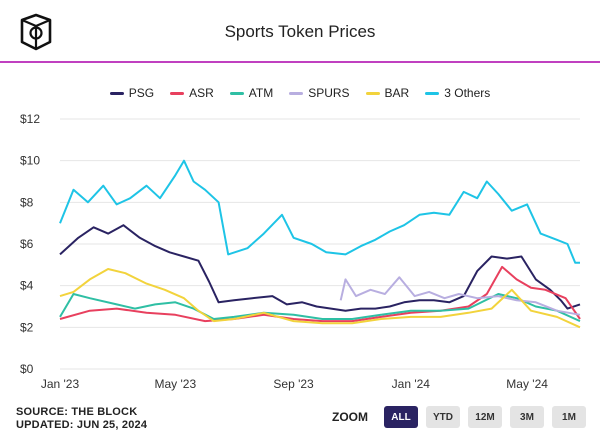 This screenshot has width=600, height=437. Describe the element at coordinates (467, 93) in the screenshot. I see `legend-label: 3 Others` at that location.